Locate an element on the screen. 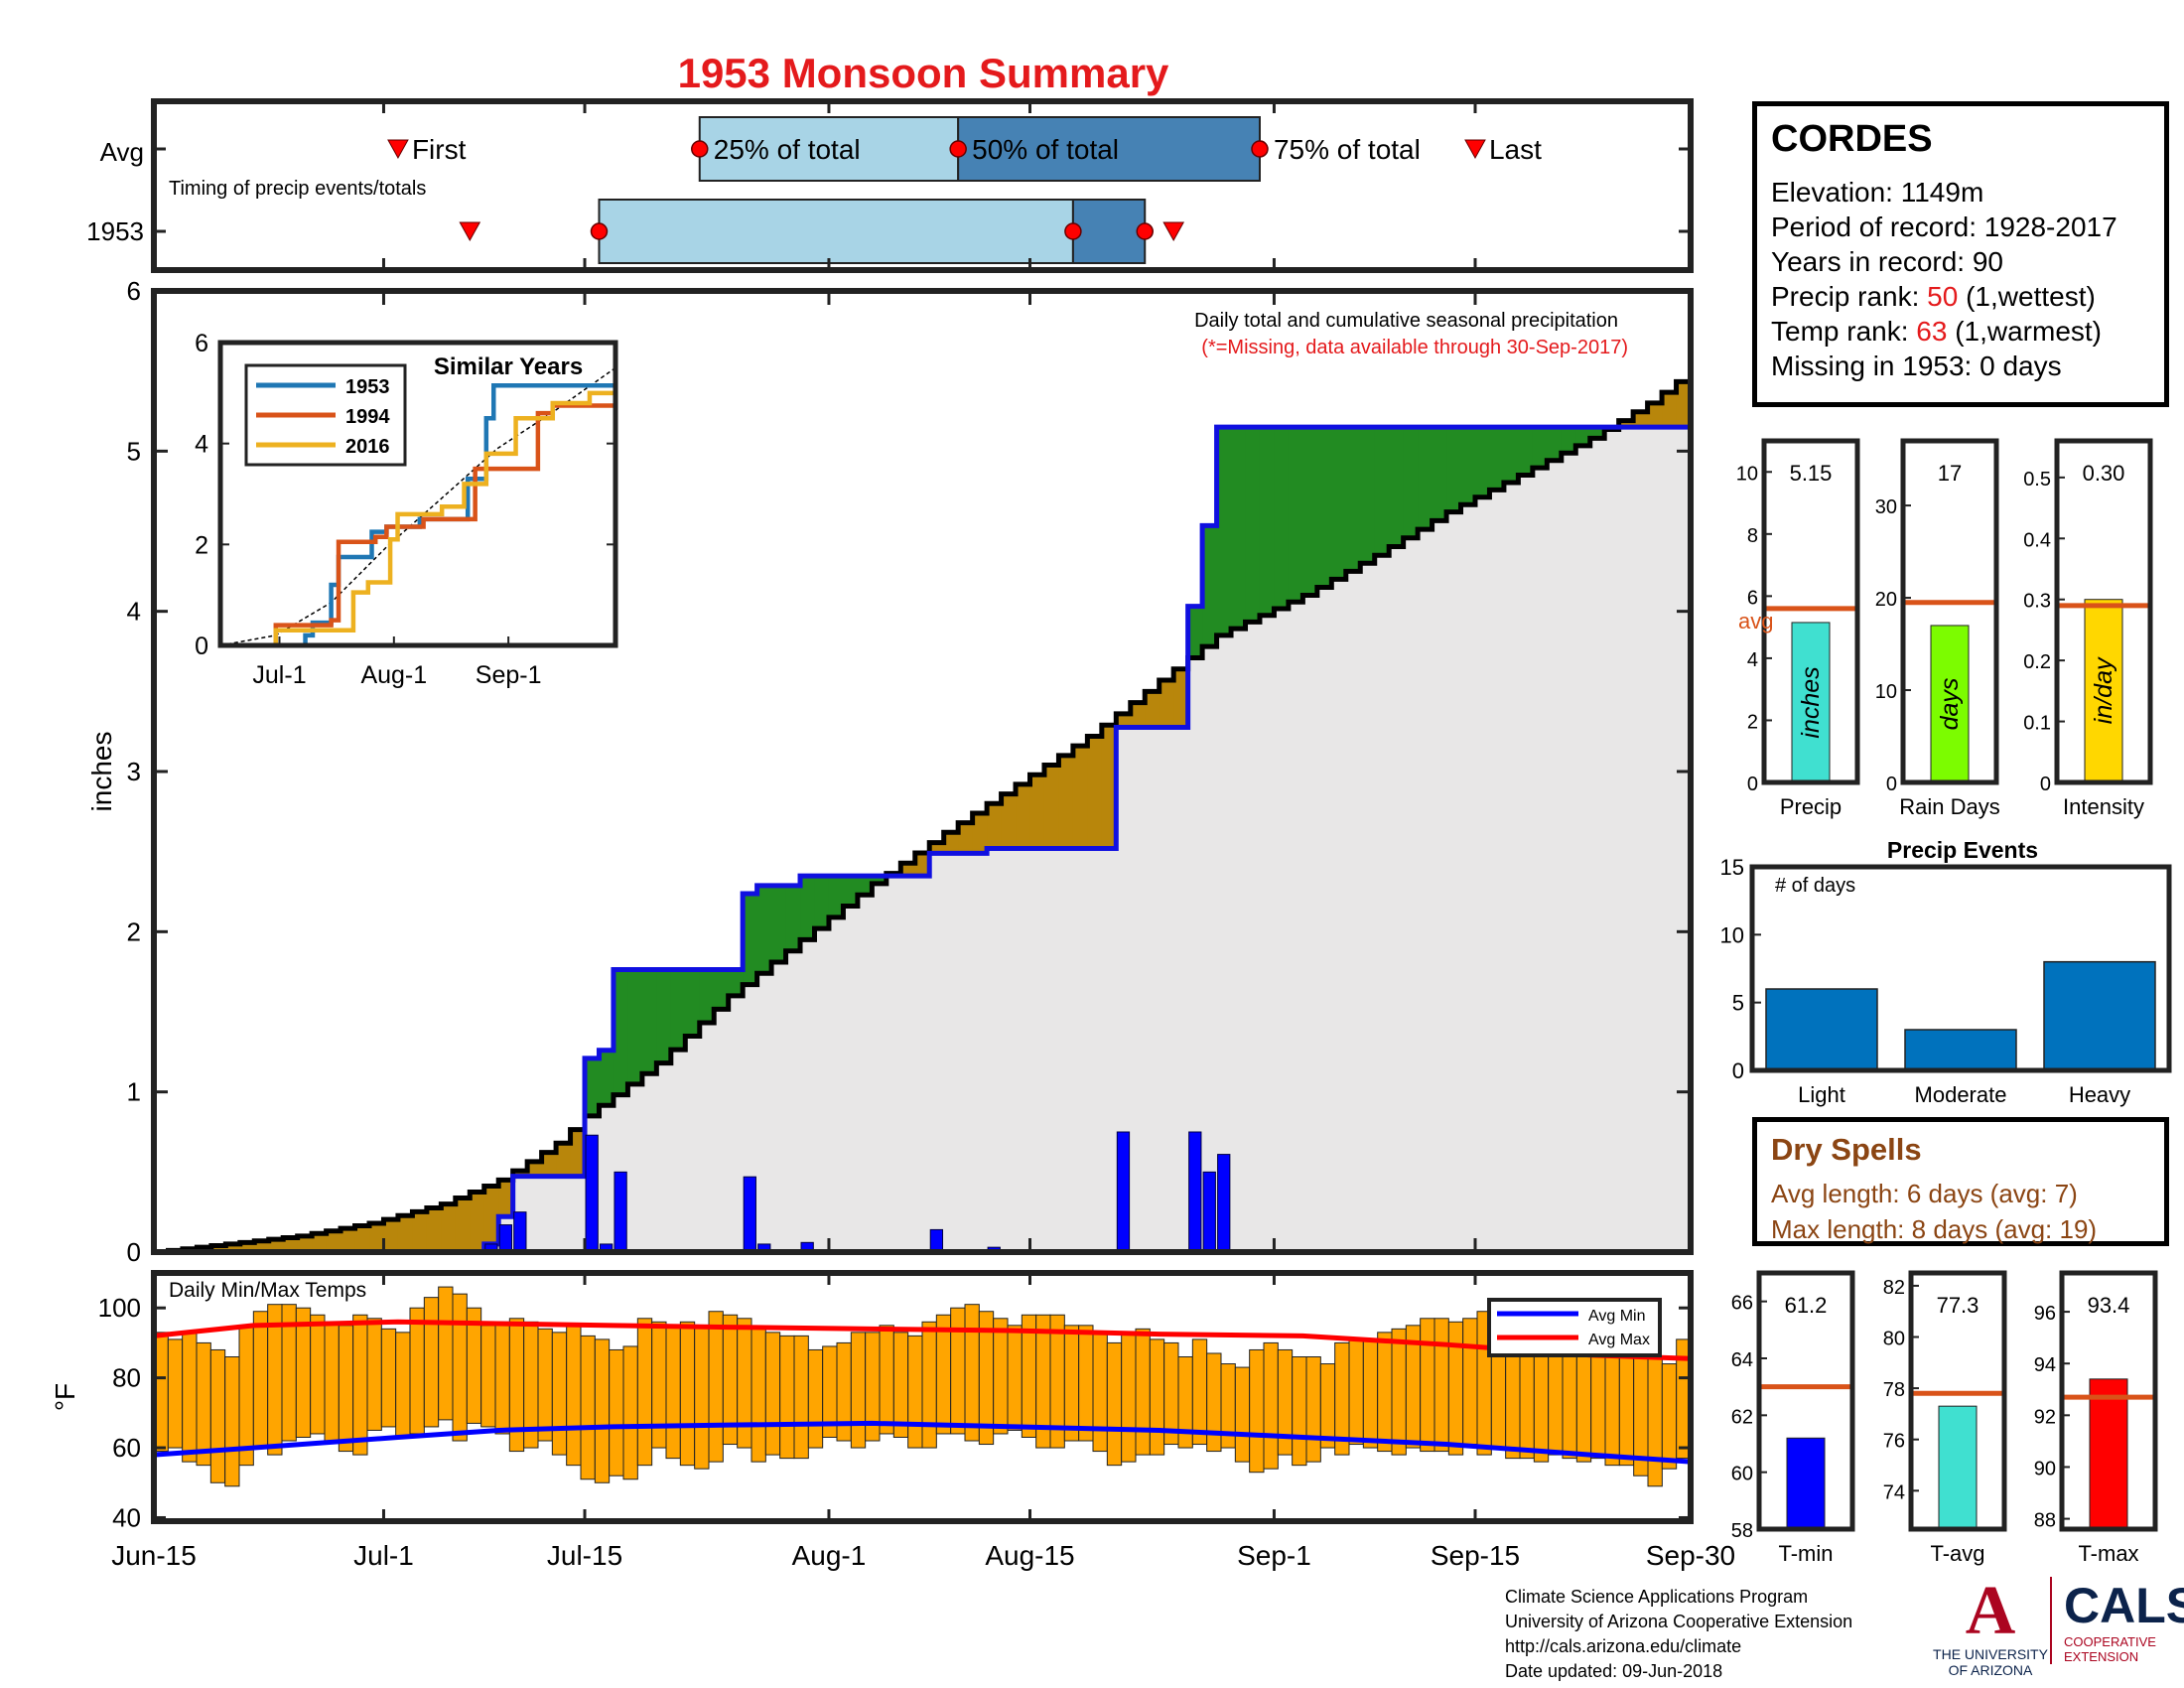 The image size is (2184, 1688). year-p25-marker is located at coordinates (599, 231).